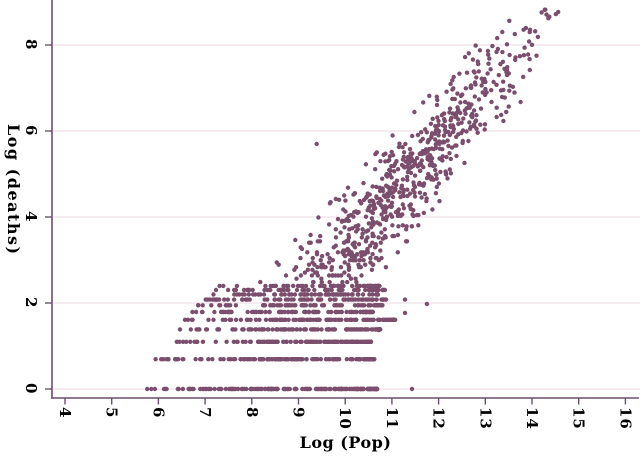 Image resolution: width=641 pixels, height=459 pixels. I want to click on x-tick-label: 14, so click(532, 418).